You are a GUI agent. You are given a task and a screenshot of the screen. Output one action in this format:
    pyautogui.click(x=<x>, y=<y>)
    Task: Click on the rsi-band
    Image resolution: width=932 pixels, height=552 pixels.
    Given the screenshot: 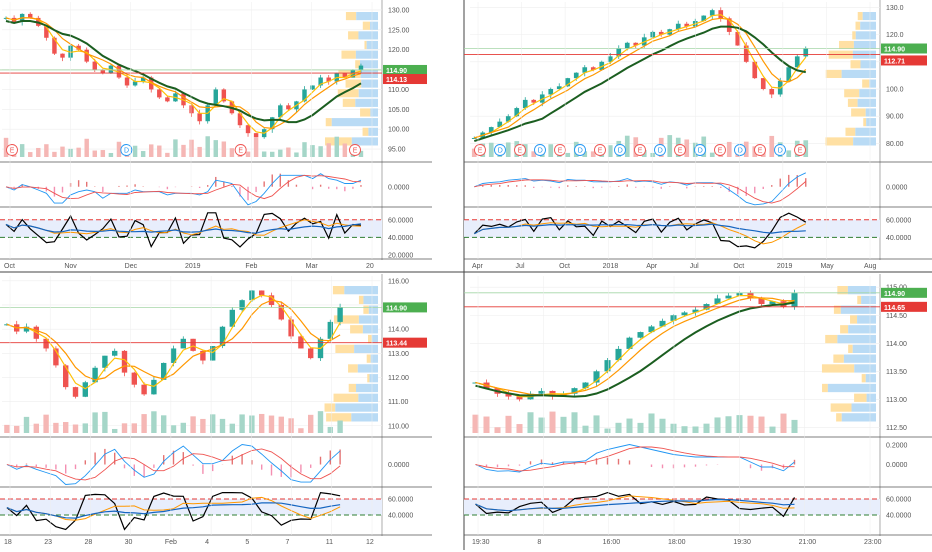 What is the action you would take?
    pyautogui.click(x=191, y=507)
    